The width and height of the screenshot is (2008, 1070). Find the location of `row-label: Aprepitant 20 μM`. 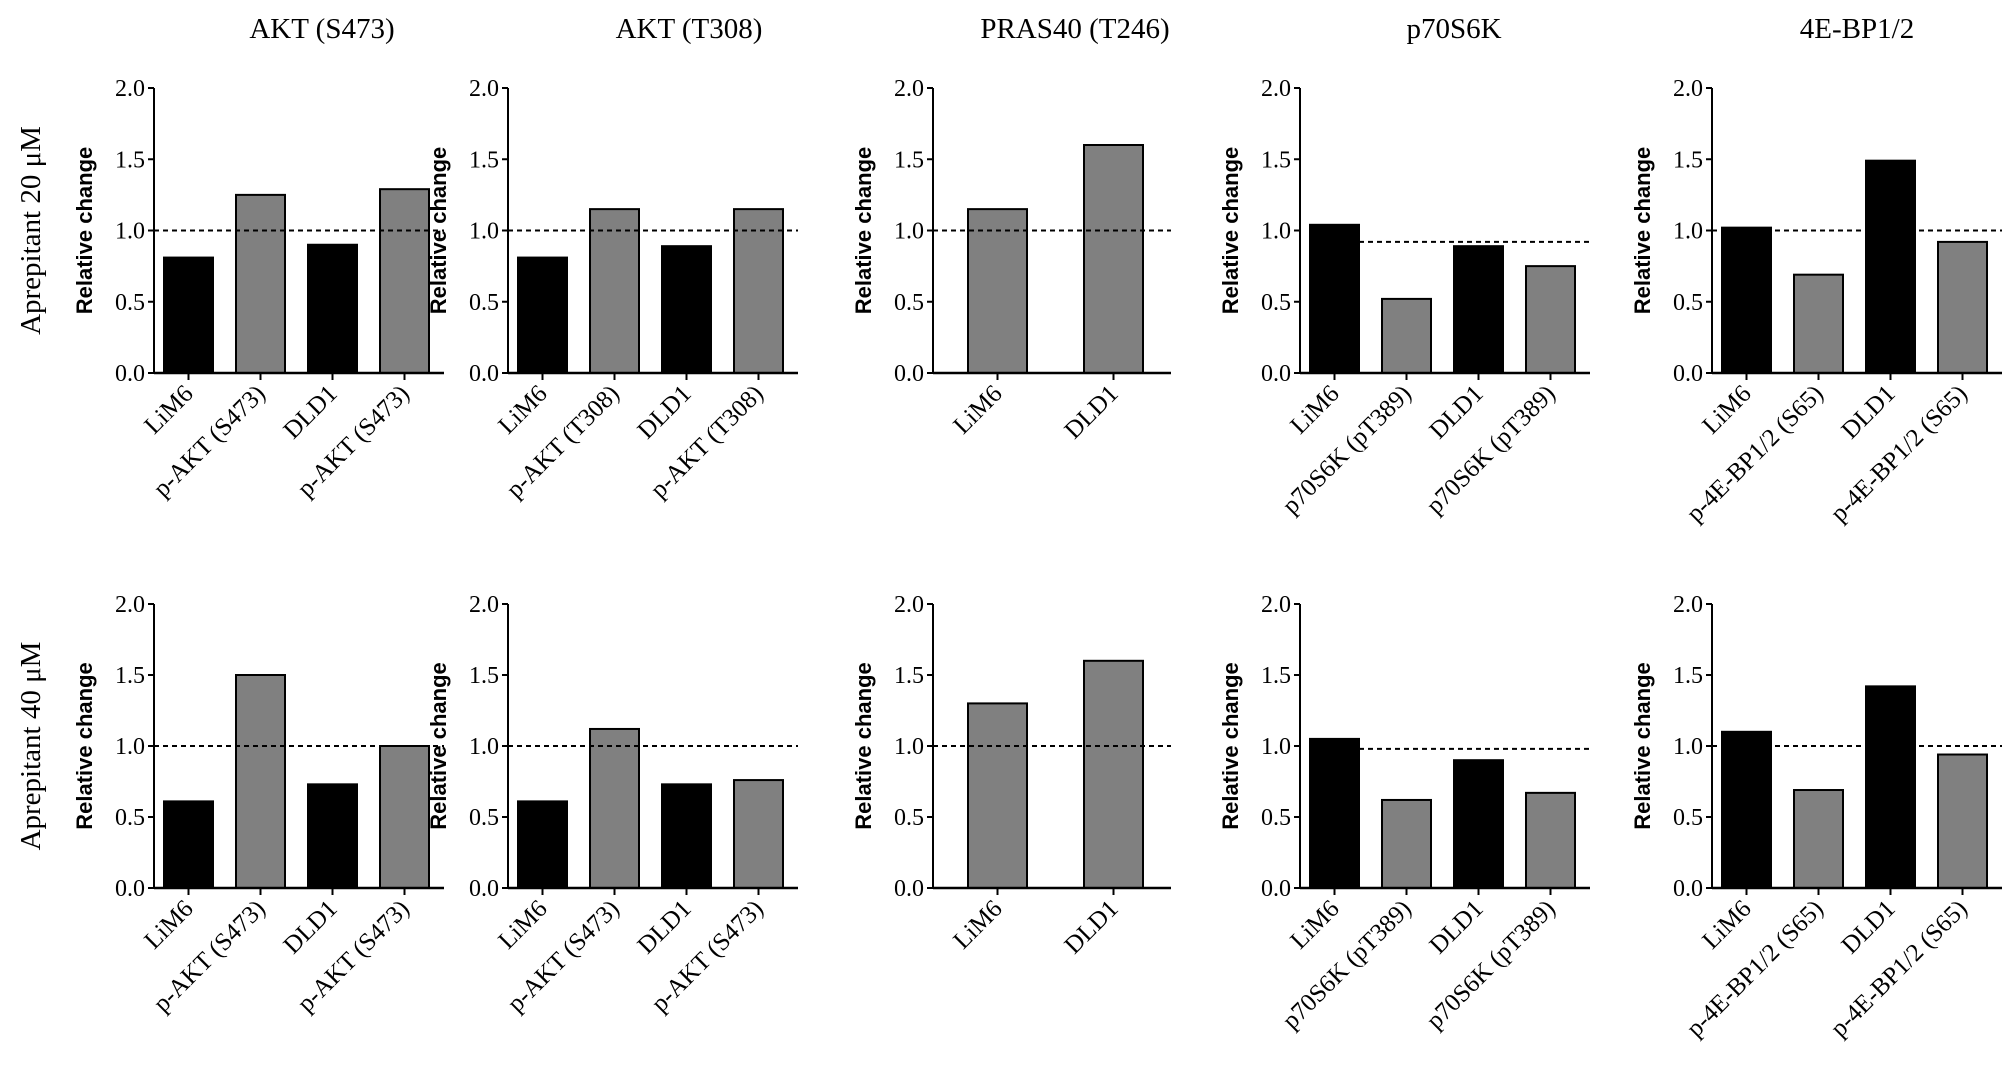

row-label: Aprepitant 20 μM is located at coordinates (31, 230).